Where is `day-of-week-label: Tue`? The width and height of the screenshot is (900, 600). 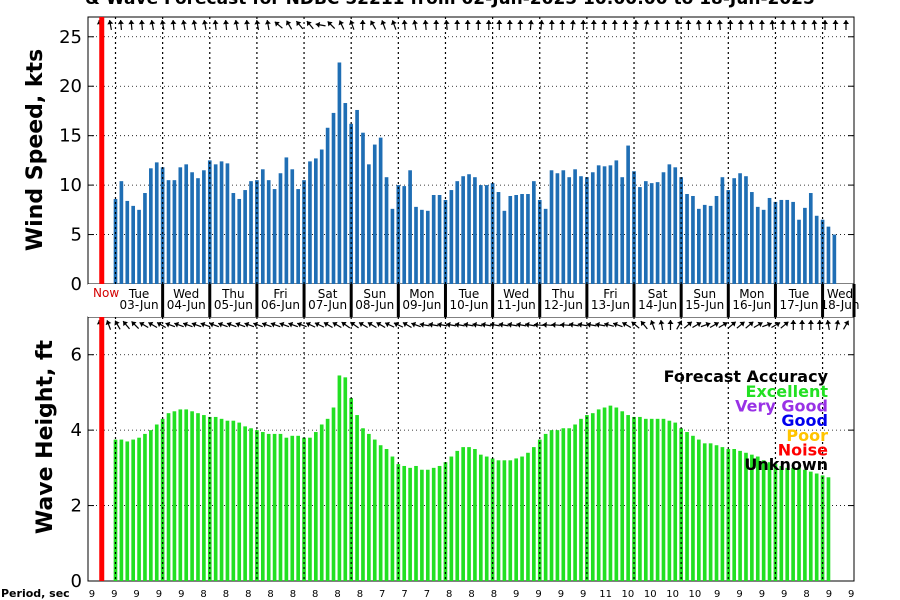
day-of-week-label: Tue is located at coordinates (799, 294).